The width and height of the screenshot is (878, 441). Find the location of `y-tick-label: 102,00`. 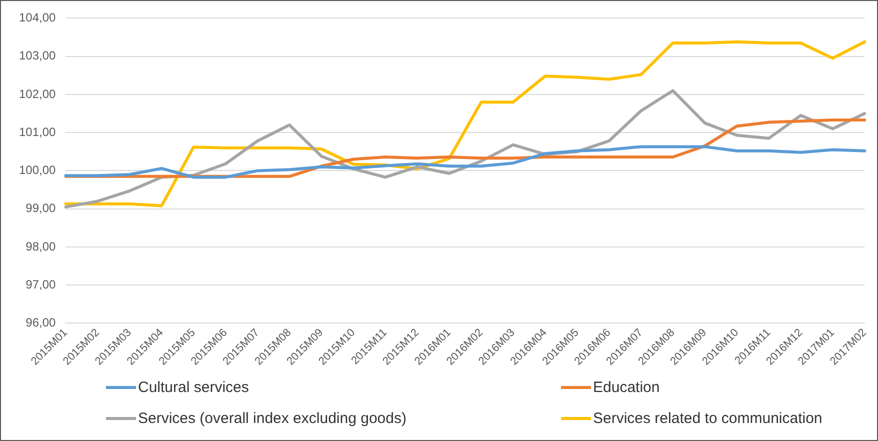

y-tick-label: 102,00 is located at coordinates (37, 93).